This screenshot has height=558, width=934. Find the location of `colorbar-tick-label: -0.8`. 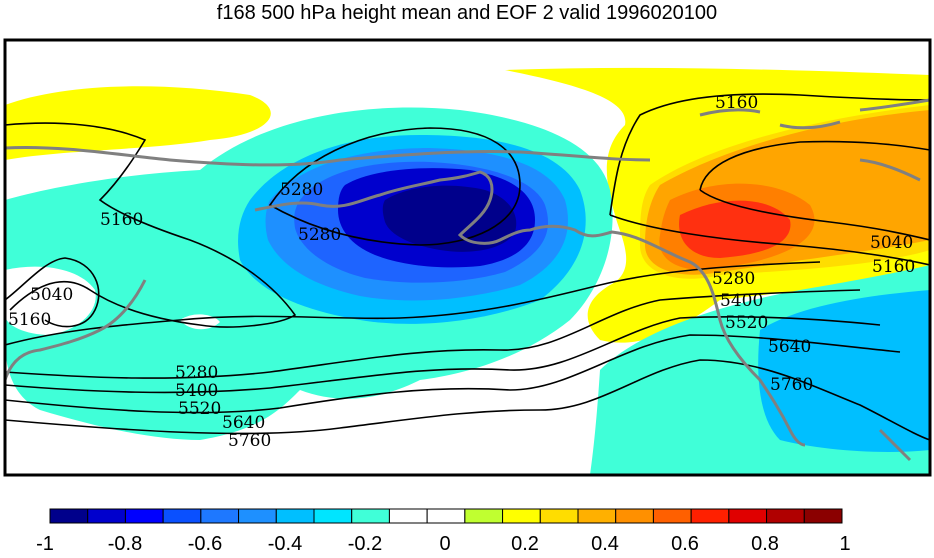

colorbar-tick-label: -0.8 is located at coordinates (125, 544).